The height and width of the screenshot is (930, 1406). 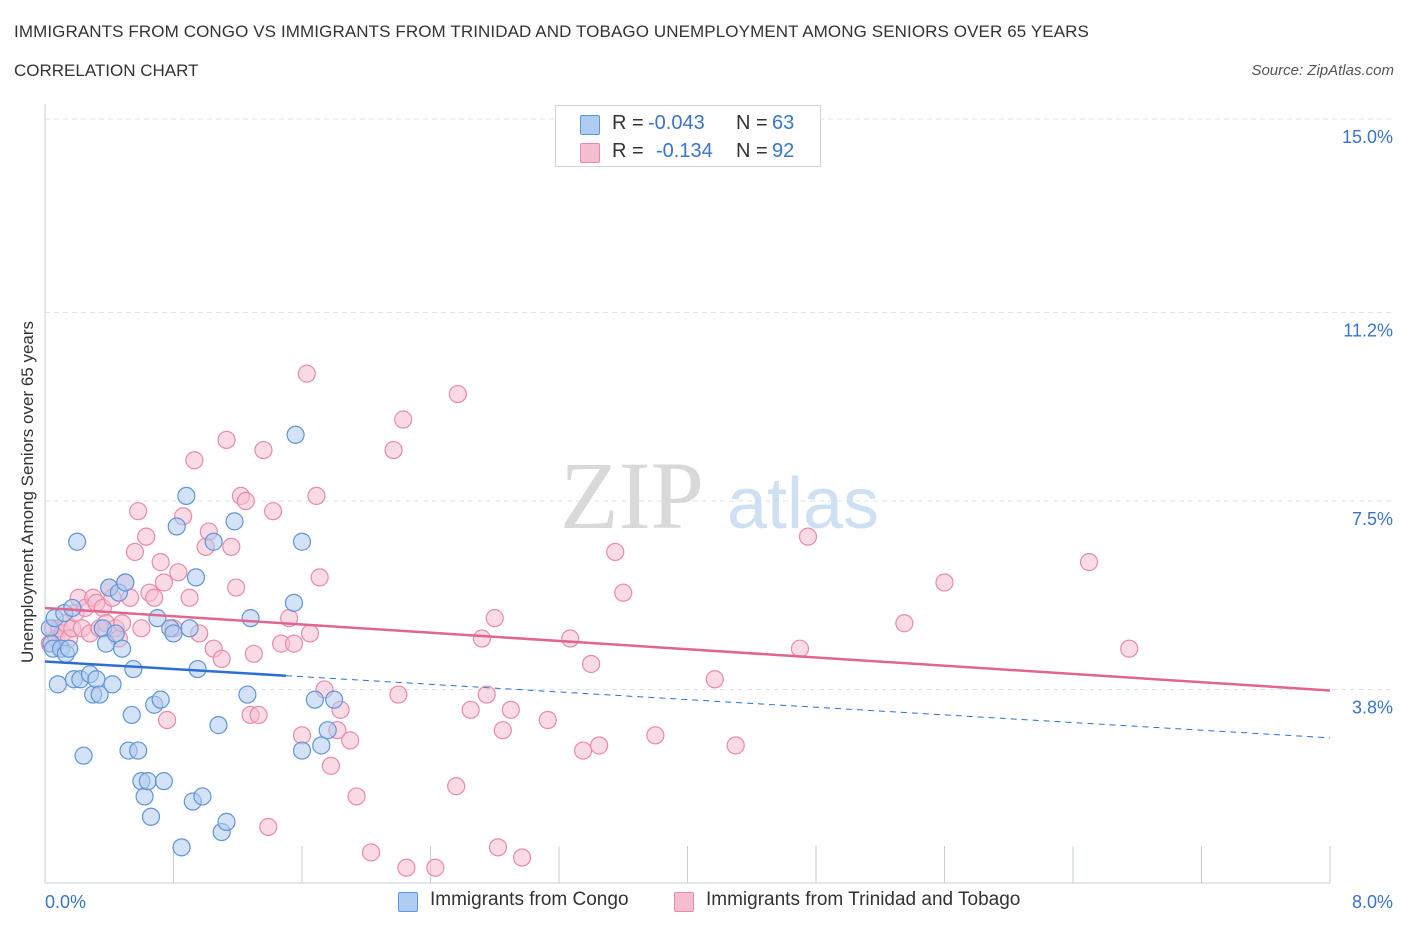 What do you see at coordinates (684, 151) in the screenshot?
I see `legend-r-value-trinidad: -0.134` at bounding box center [684, 151].